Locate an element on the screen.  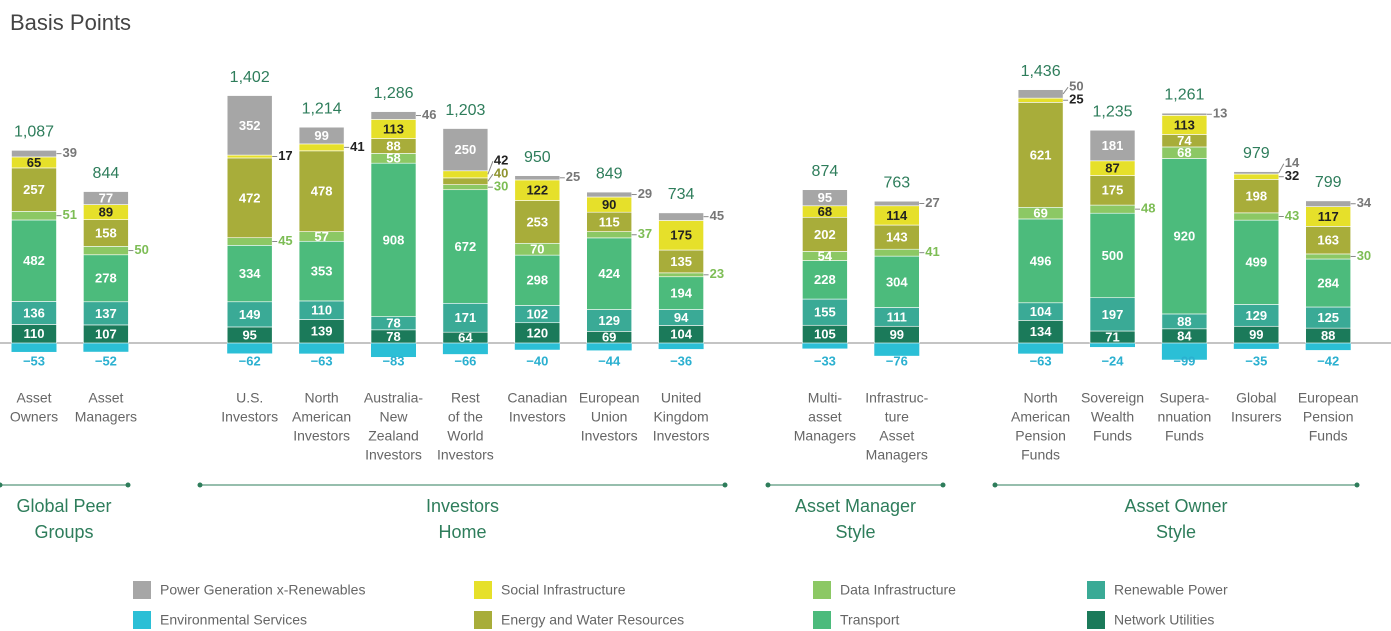
value-label: 50 is located at coordinates (141, 249).